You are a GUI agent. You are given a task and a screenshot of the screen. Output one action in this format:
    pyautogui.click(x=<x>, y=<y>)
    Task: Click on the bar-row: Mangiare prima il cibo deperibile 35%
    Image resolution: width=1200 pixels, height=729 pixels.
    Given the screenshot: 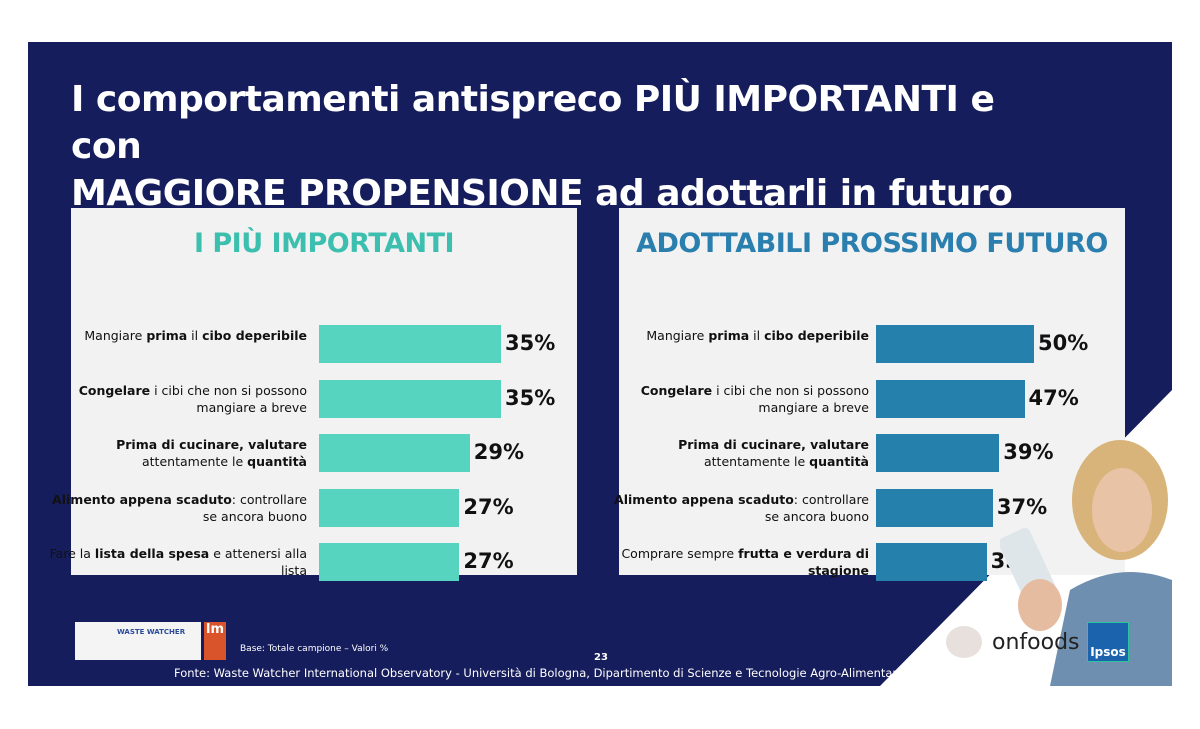 What is the action you would take?
    pyautogui.click(x=324, y=345)
    